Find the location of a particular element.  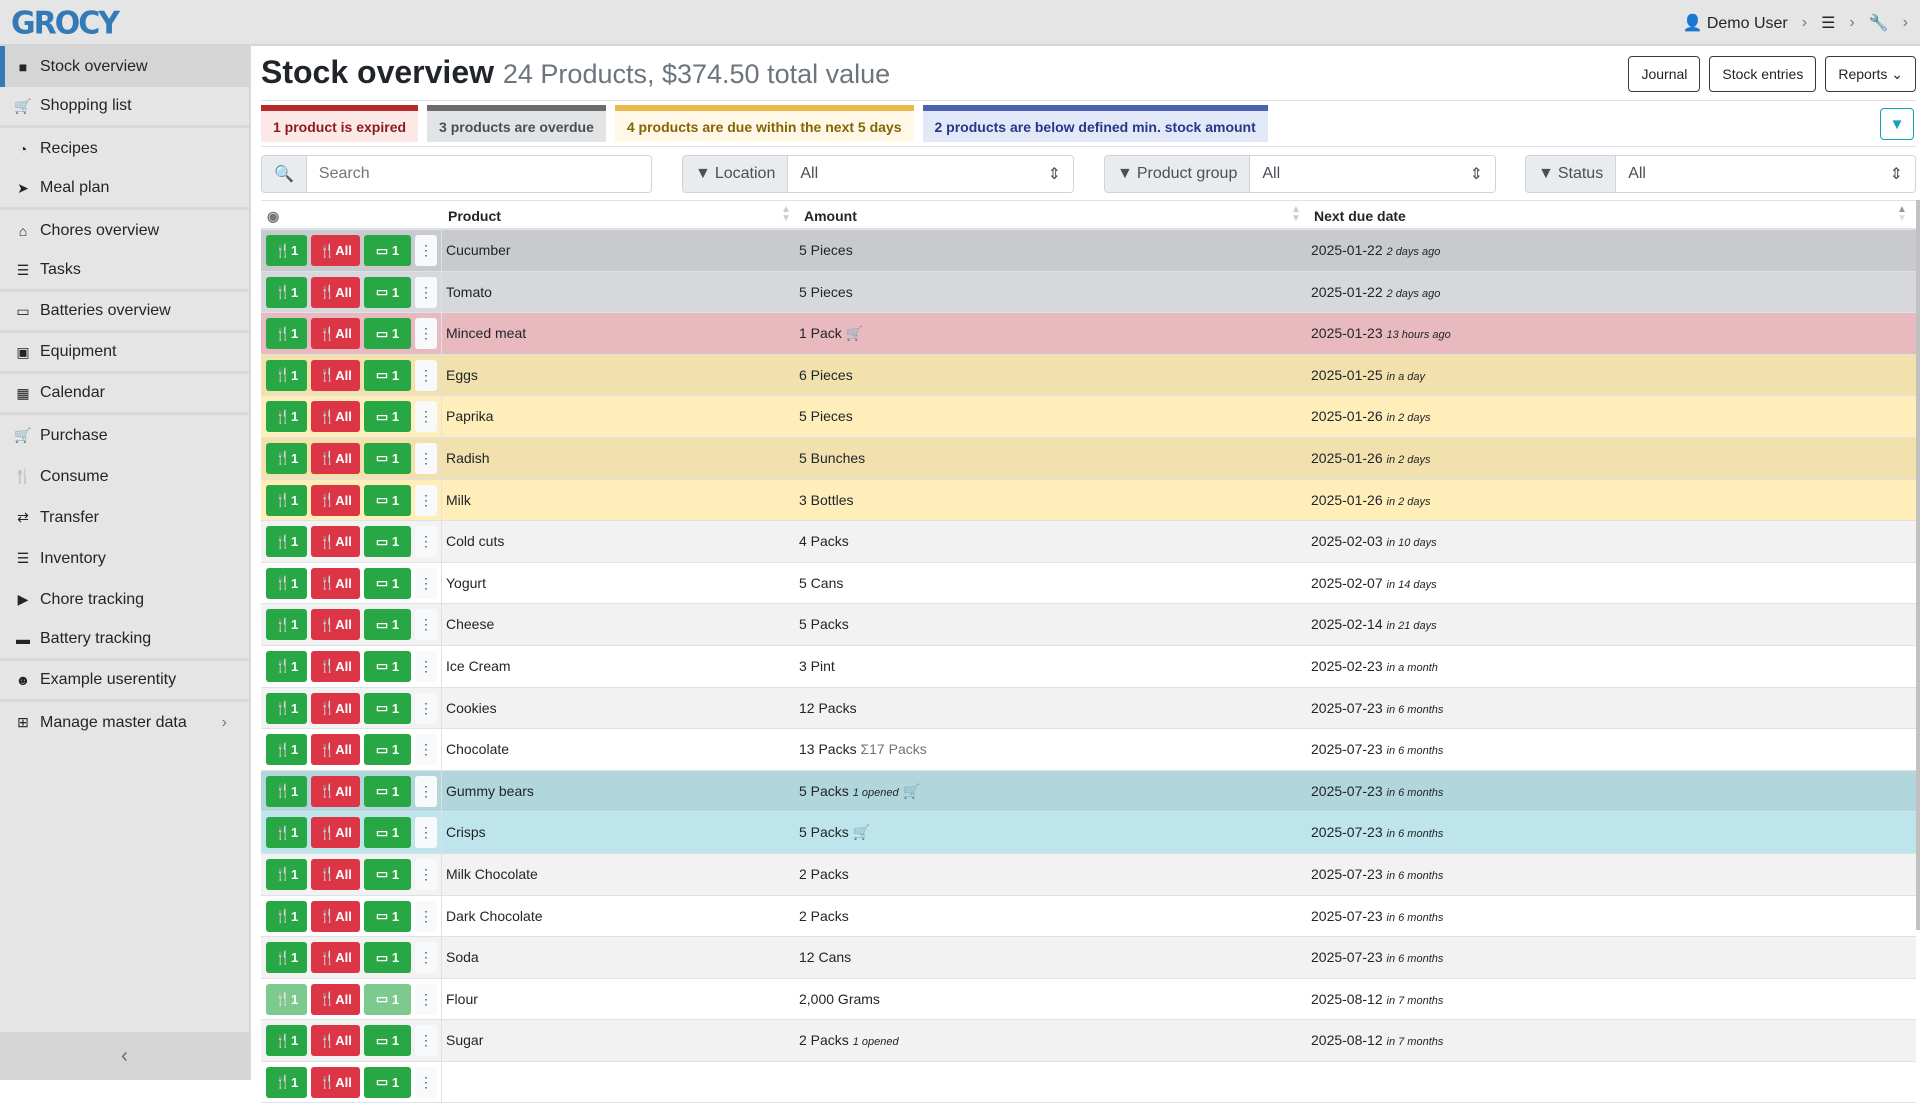

product-name: Gummy bears is located at coordinates (490, 790).